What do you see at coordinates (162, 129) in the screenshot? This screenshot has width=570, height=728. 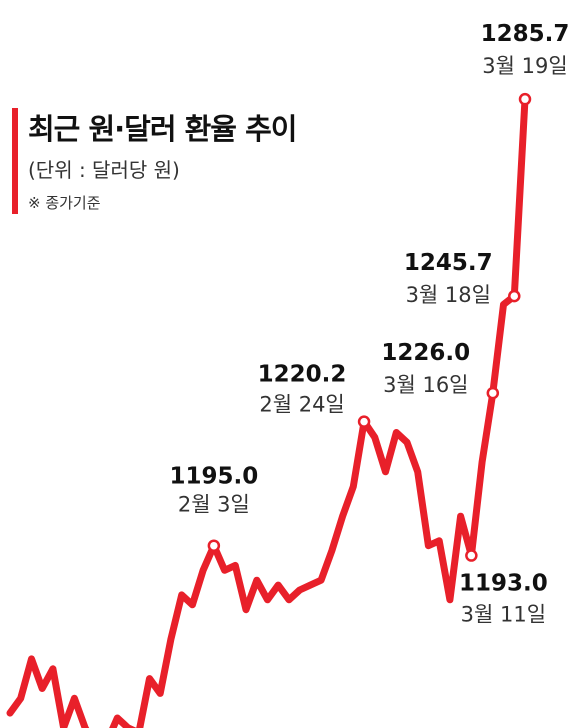 I see `chart-title: 최근 원·달러 환율 추이` at bounding box center [162, 129].